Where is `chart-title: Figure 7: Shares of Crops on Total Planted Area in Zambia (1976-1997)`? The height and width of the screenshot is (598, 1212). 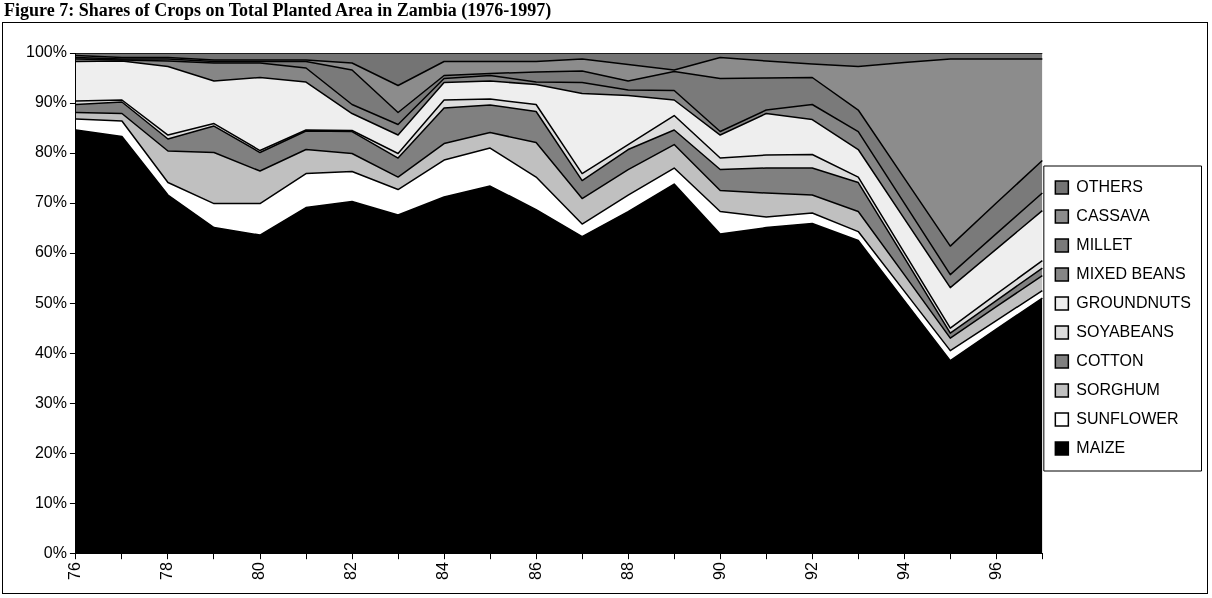 chart-title: Figure 7: Shares of Crops on Total Planted Area in Zambia (1976-1997) is located at coordinates (278, 11).